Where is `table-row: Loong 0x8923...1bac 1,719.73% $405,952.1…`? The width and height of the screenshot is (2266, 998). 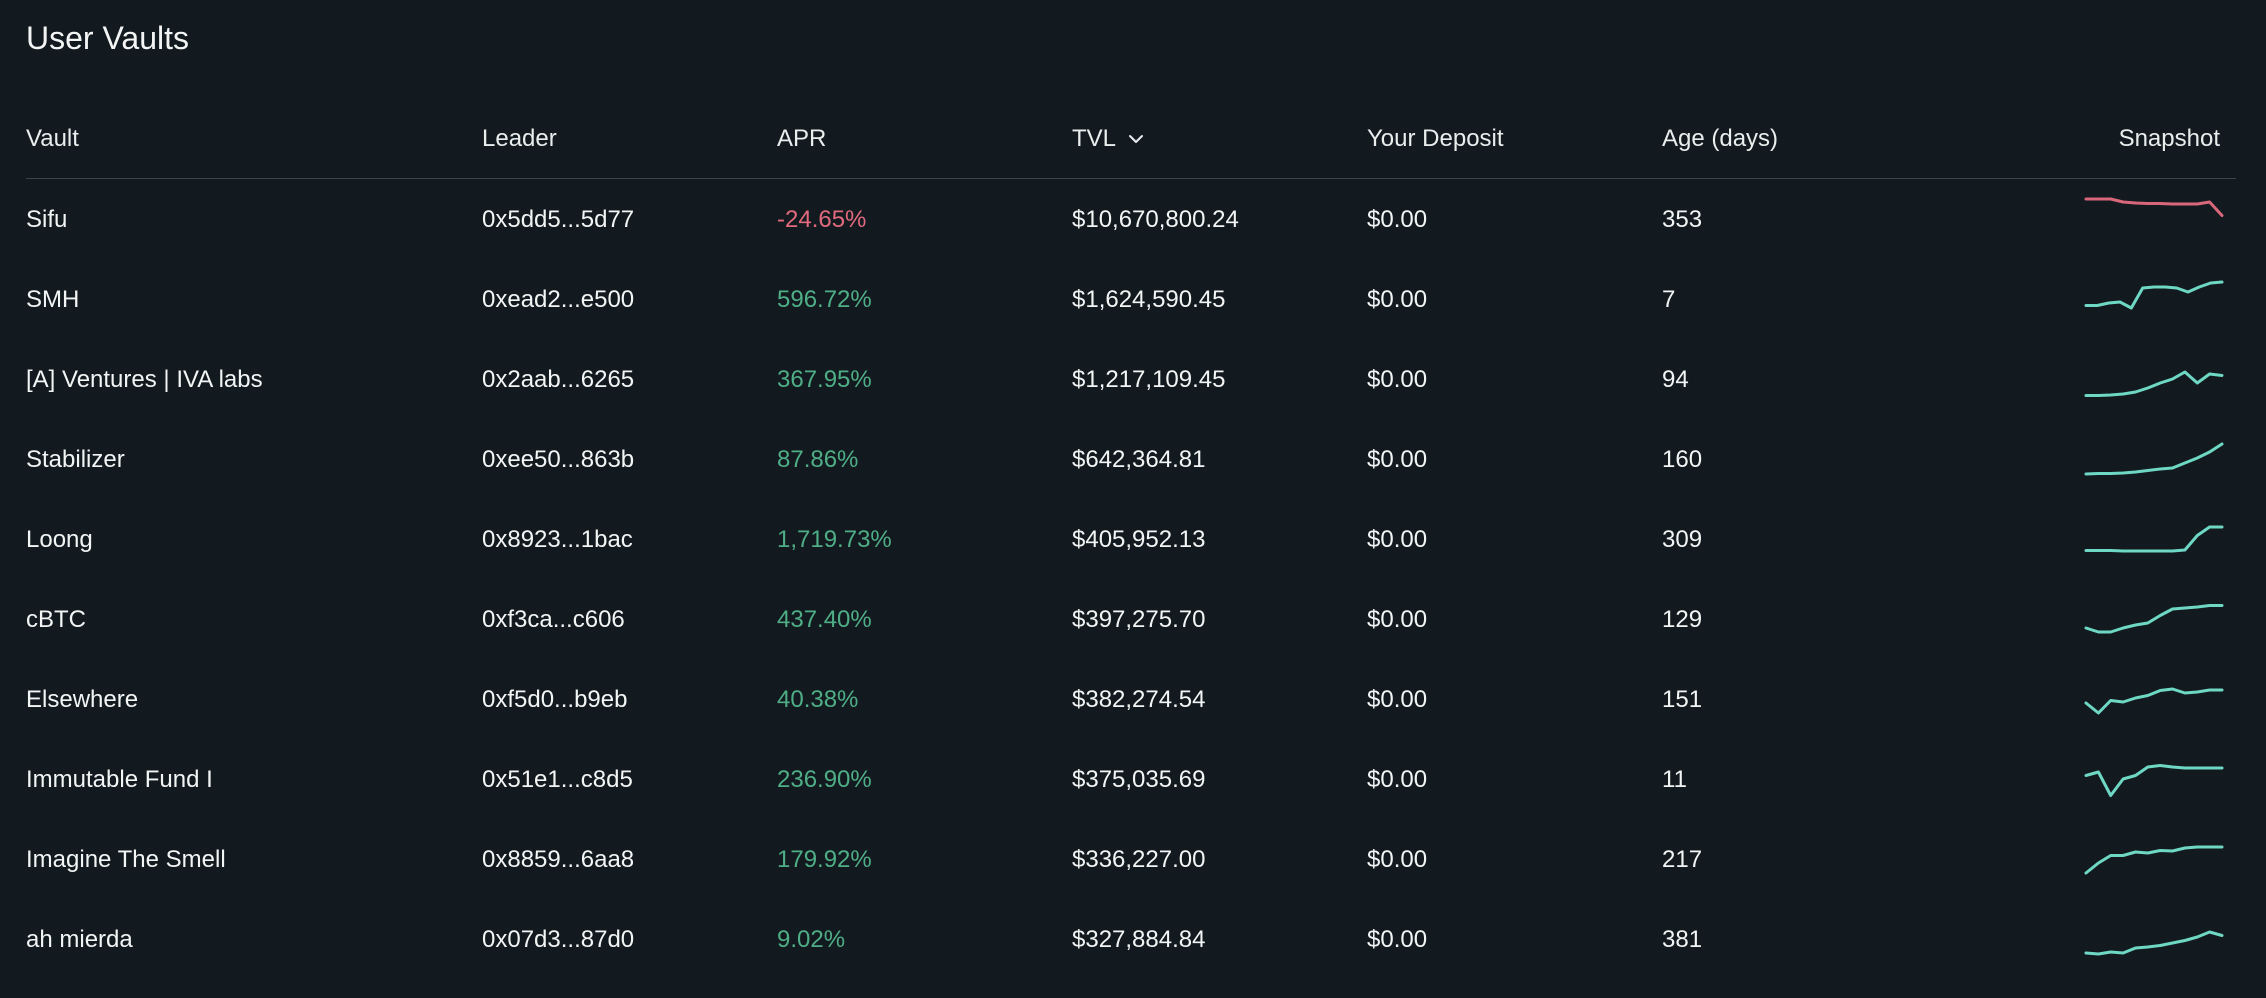
table-row: Loong 0x8923...1bac 1,719.73% $405,952.1… is located at coordinates (1131, 539).